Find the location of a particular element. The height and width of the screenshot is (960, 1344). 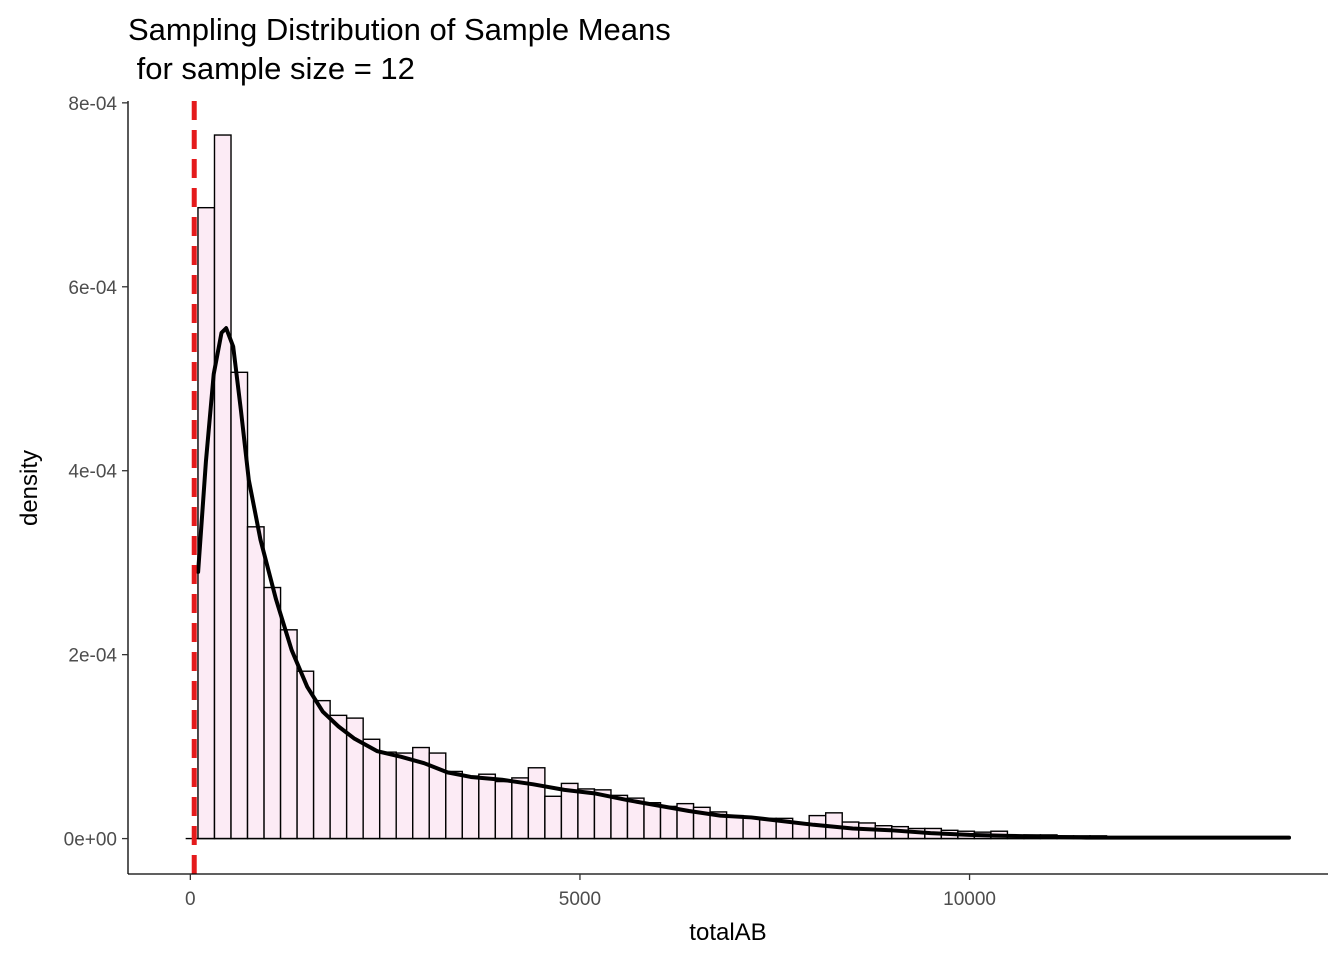

y-tick-label: 8e-04 is located at coordinates (92, 104).